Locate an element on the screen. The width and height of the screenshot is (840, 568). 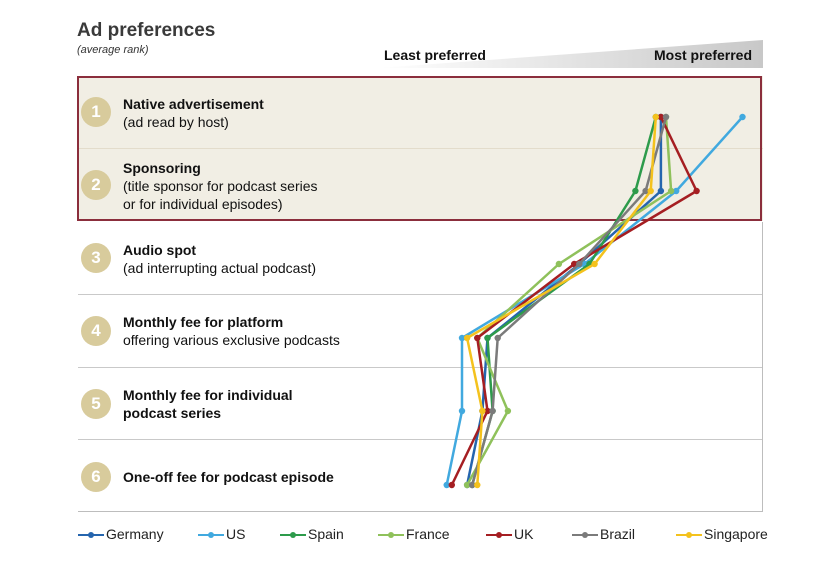
legend-item: Spain is located at coordinates (312, 534).